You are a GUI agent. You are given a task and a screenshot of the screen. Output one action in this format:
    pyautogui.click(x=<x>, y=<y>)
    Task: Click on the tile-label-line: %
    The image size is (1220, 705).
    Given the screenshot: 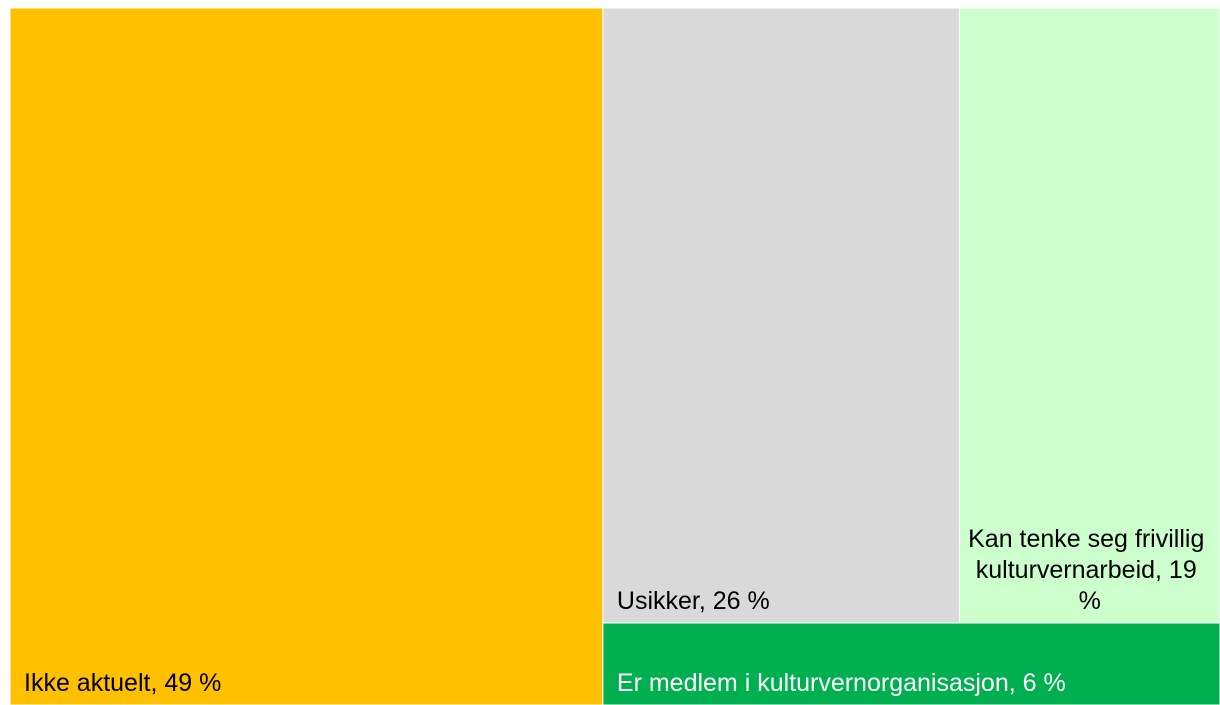 What is the action you would take?
    pyautogui.click(x=1090, y=601)
    